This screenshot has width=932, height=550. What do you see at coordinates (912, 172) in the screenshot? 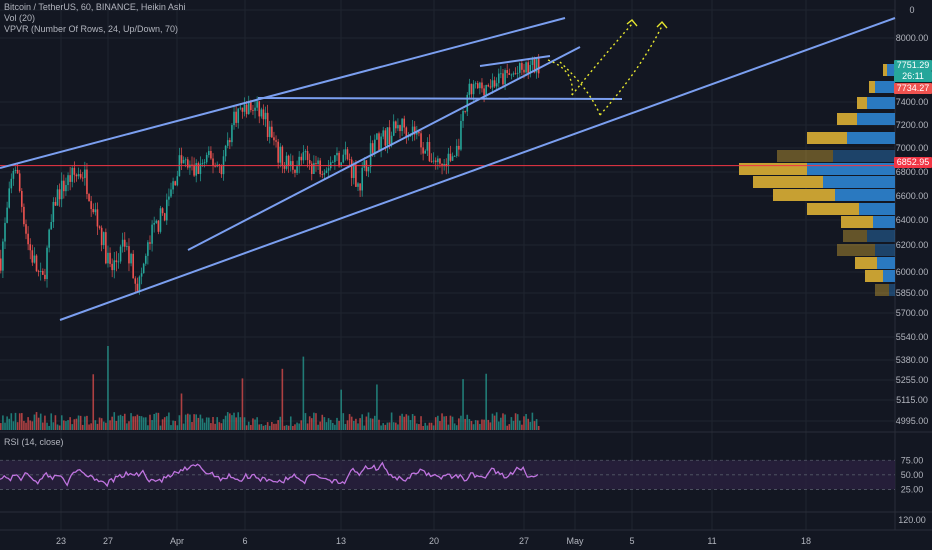
I see `price-axis-label: 6800.00` at bounding box center [912, 172].